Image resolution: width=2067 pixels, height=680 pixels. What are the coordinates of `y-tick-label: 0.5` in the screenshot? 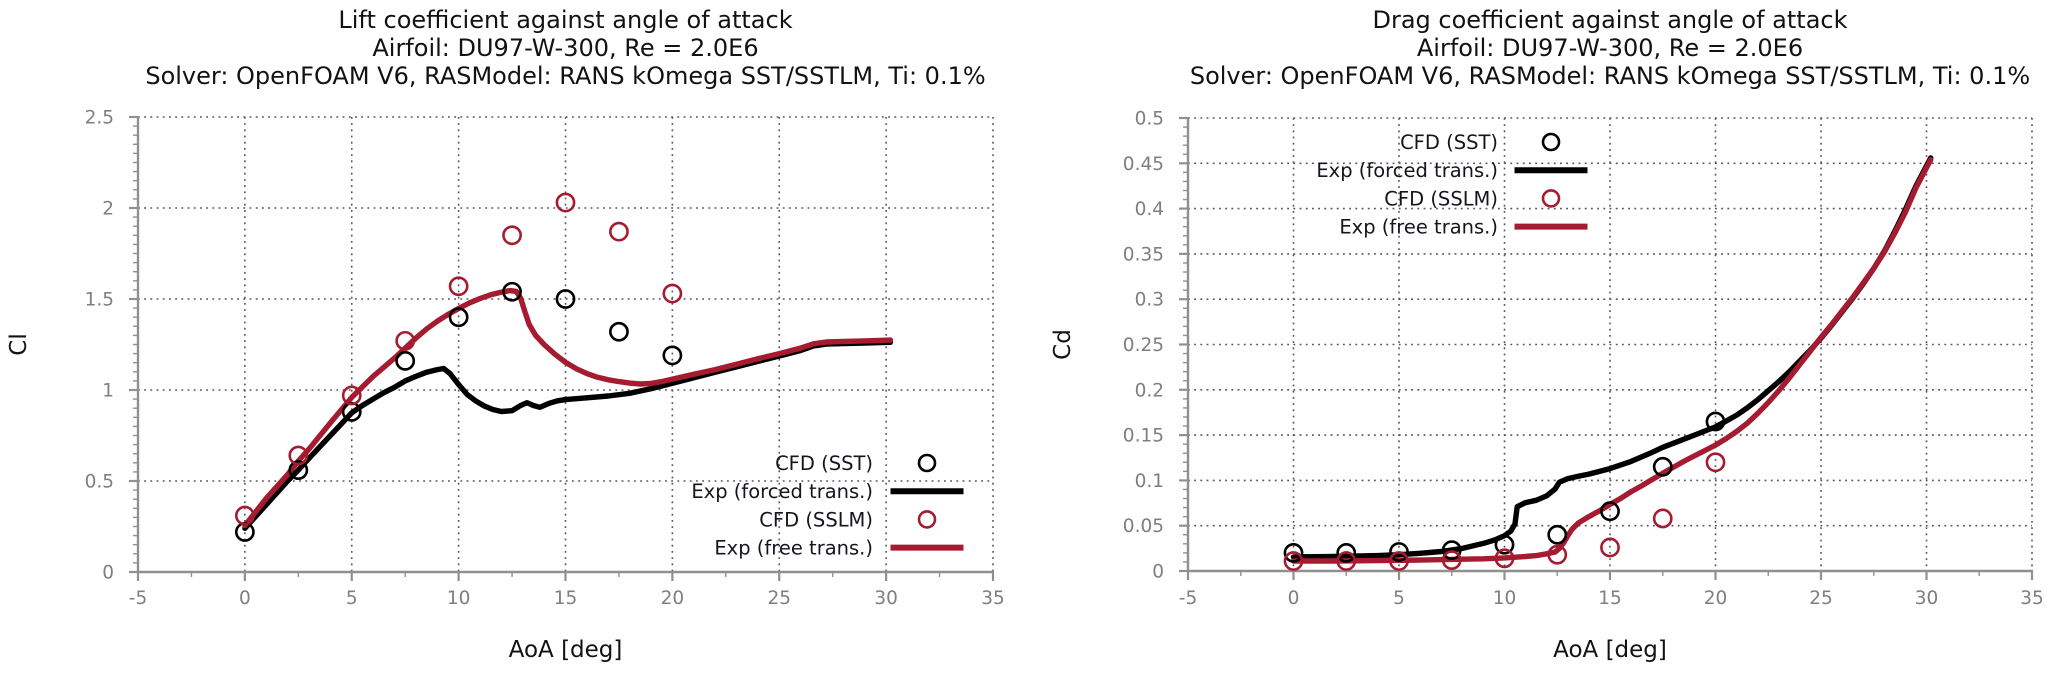 It's located at (99, 482).